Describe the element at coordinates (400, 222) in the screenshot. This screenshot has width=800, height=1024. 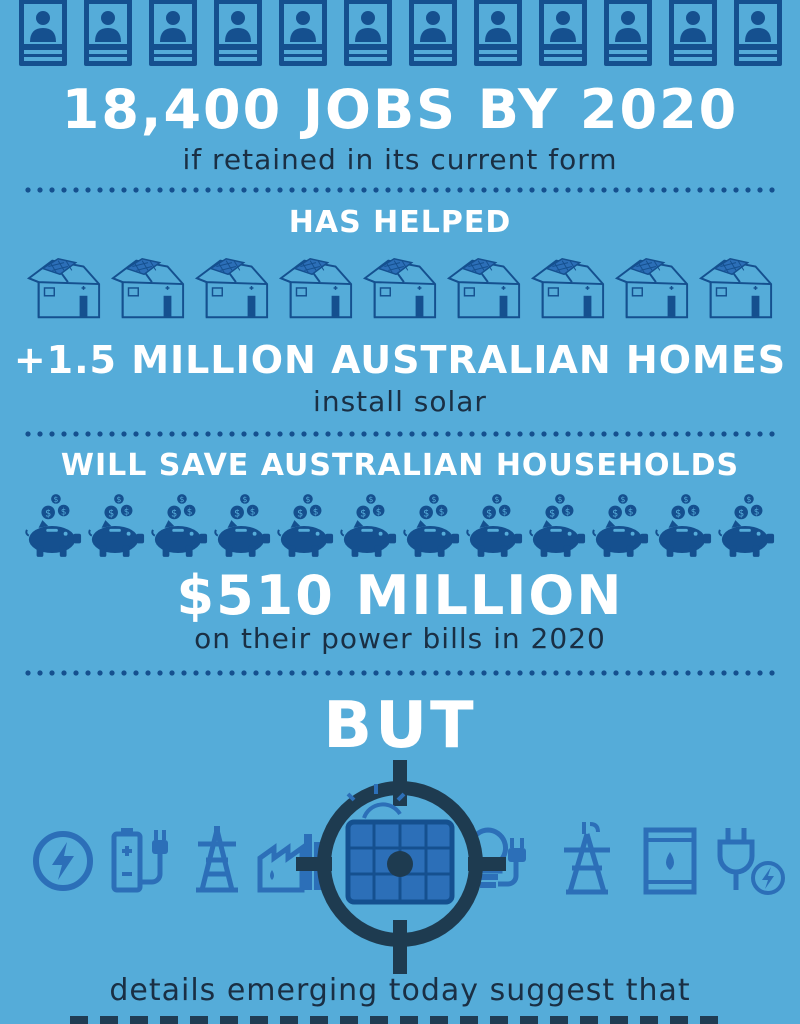
I see `homes-kicker: HAS HELPED` at that location.